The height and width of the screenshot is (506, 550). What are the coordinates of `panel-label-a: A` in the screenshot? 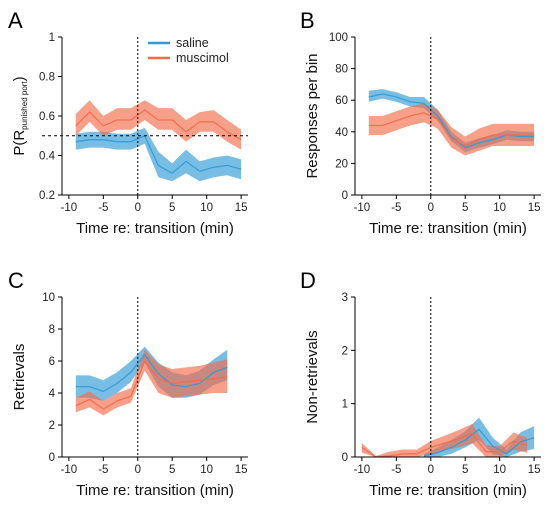 It's located at (15, 20).